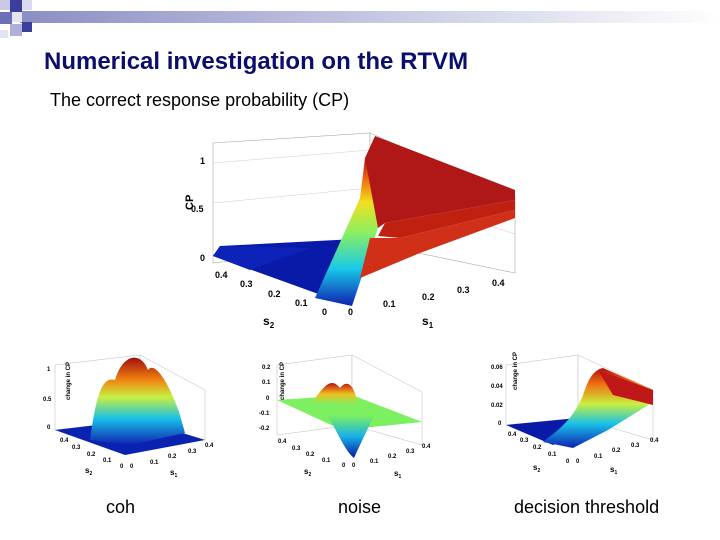  I want to click on thr-zlabel: change in CP, so click(516, 371).